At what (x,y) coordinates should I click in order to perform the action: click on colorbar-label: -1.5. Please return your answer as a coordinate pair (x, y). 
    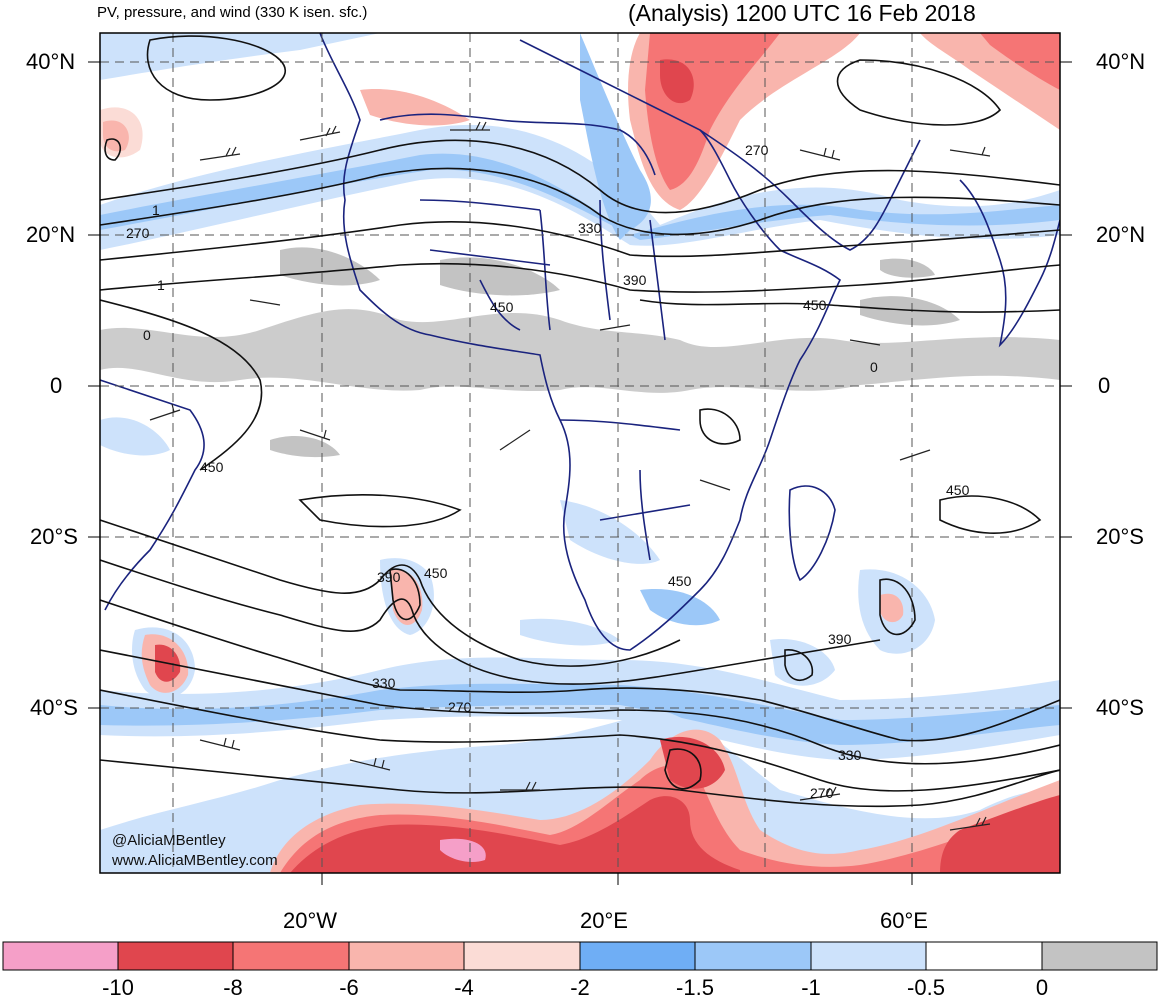
    Looking at the image, I should click on (695, 987).